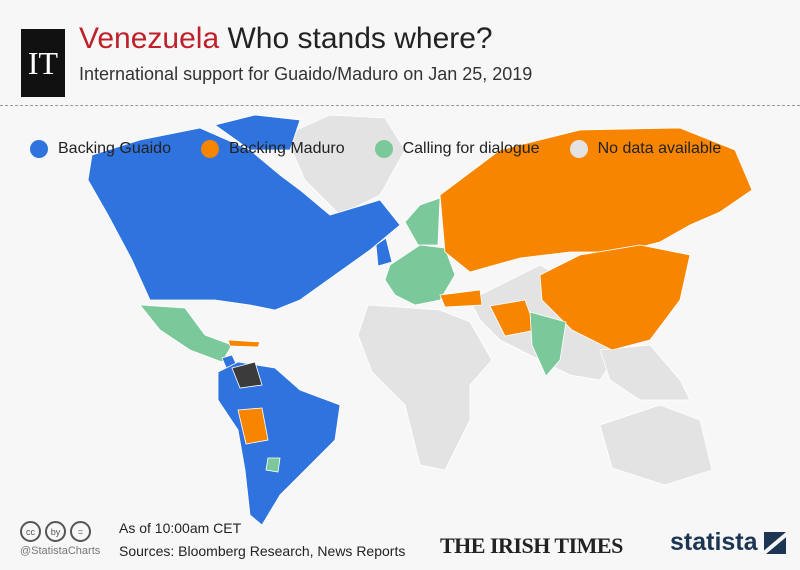  Describe the element at coordinates (60, 551) in the screenshot. I see `statista-handle: @StatistaCharts` at that location.